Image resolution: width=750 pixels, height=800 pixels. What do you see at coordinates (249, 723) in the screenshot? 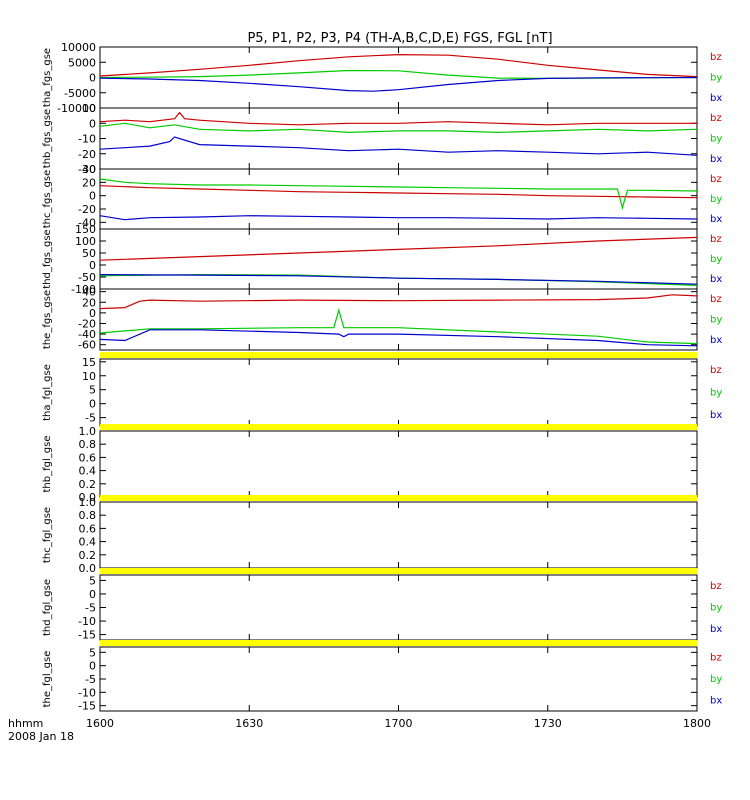
I see `xtick-label: 1630` at bounding box center [249, 723].